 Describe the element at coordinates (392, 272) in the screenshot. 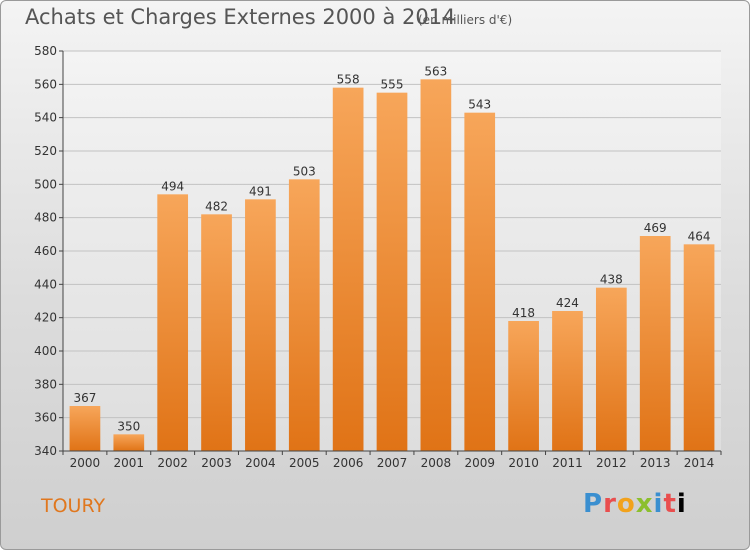

I see `bar-2007` at that location.